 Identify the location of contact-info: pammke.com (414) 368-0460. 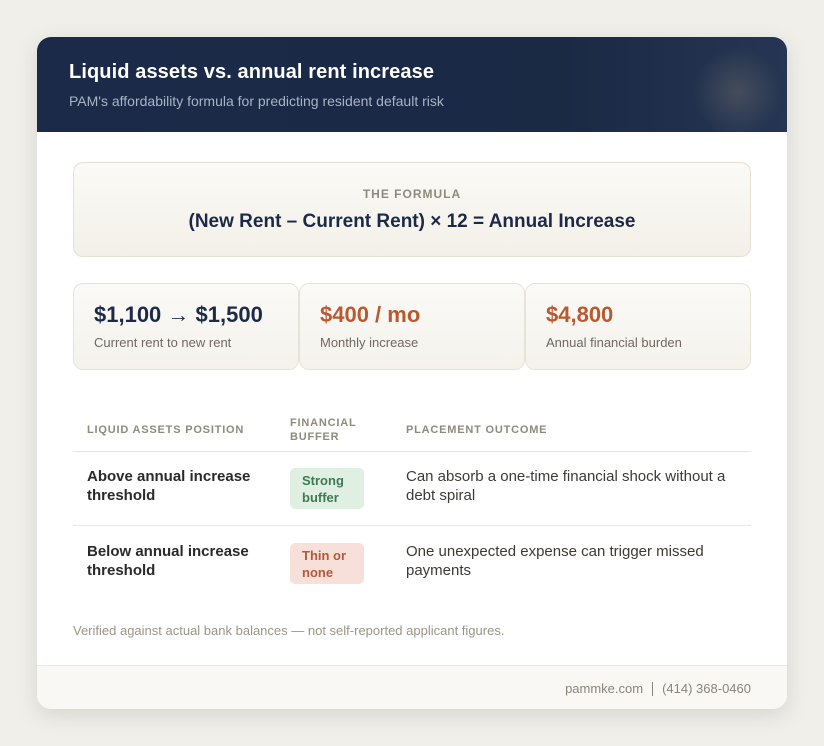
(658, 688).